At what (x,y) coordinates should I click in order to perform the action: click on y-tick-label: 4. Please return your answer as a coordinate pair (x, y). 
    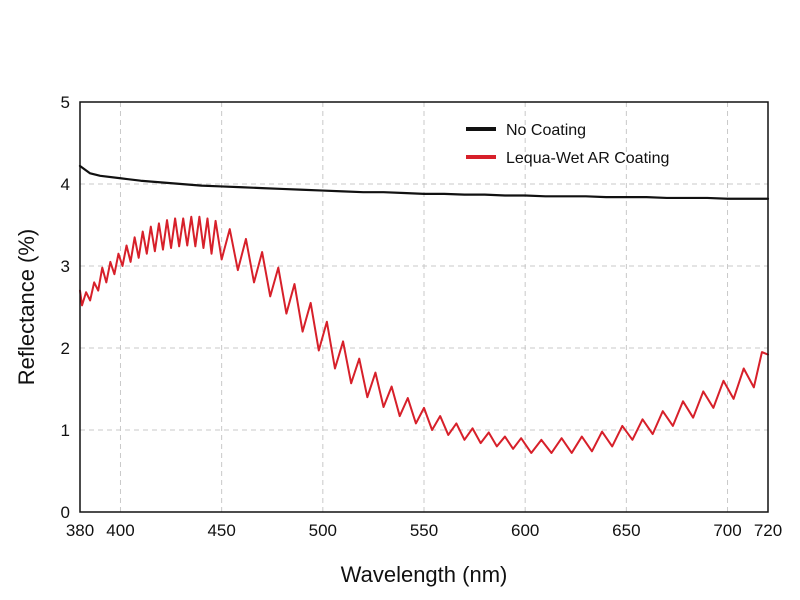
    Looking at the image, I should click on (65, 184).